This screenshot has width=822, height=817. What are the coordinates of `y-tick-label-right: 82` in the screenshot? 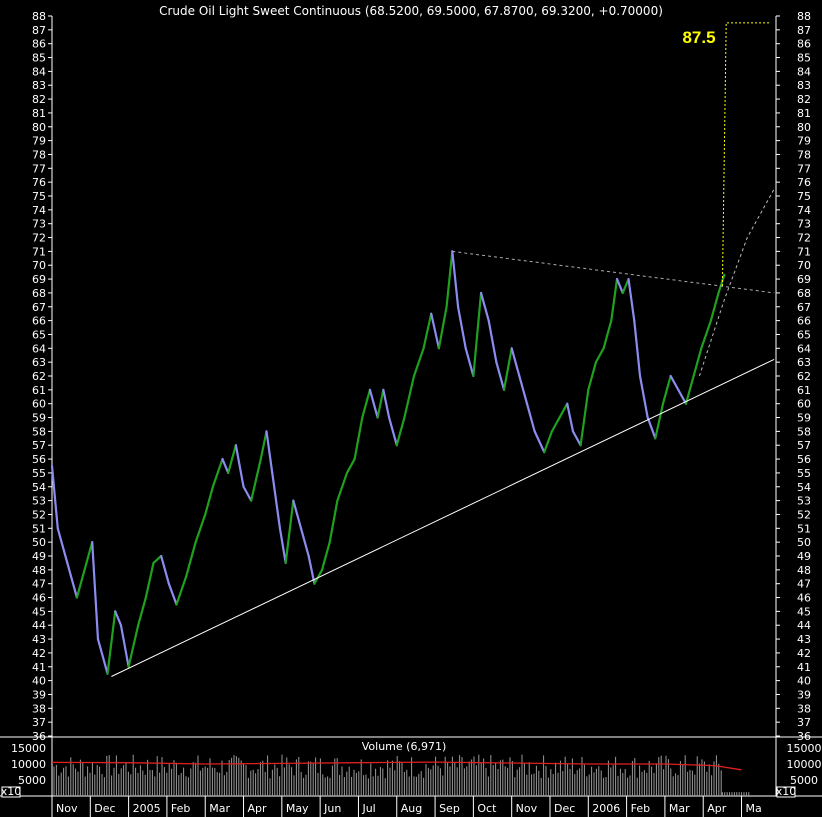 It's located at (804, 99).